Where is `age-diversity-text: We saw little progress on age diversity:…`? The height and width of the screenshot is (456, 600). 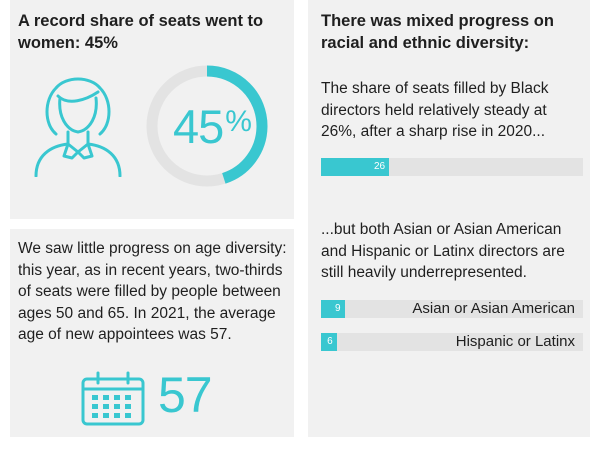
age-diversity-text: We saw little progress on age diversity:… is located at coordinates (152, 291).